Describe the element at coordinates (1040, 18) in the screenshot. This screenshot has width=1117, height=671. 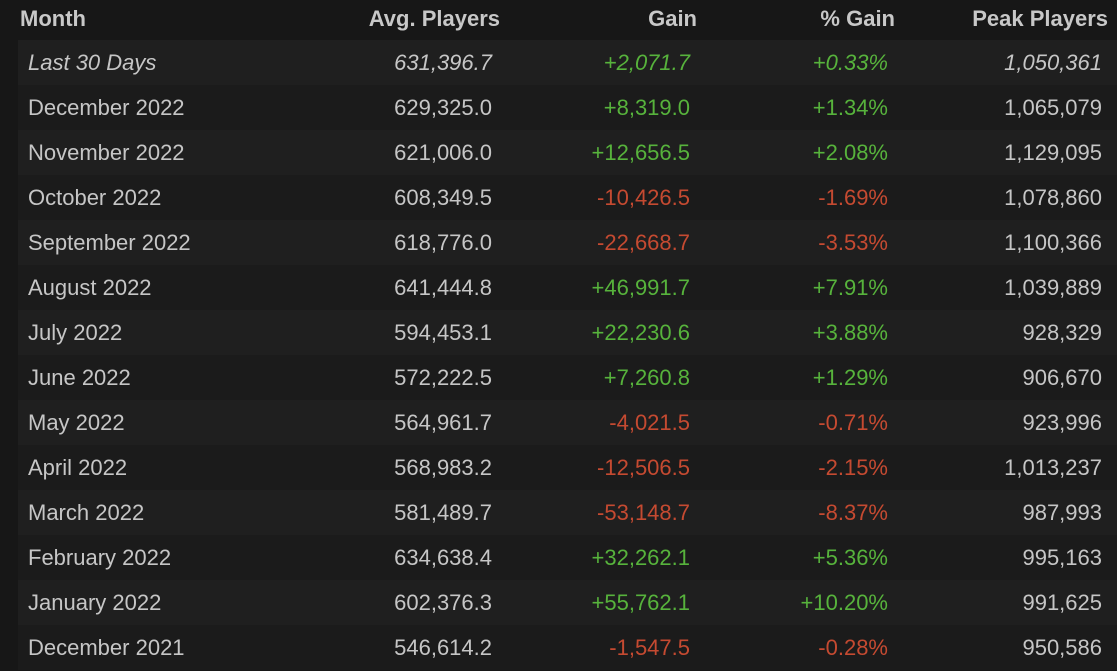
I see `header-cell: Peak Players` at that location.